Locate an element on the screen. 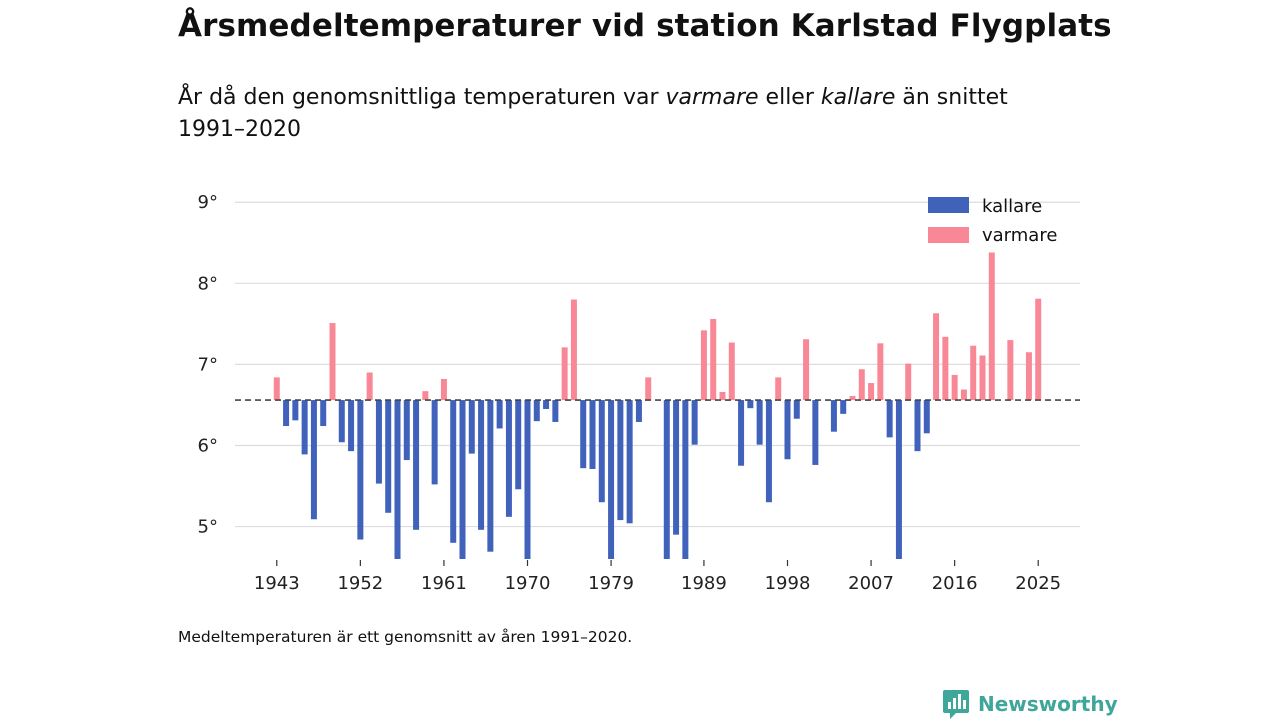 The width and height of the screenshot is (1280, 720). subtitle-text-2: eller is located at coordinates (789, 97).